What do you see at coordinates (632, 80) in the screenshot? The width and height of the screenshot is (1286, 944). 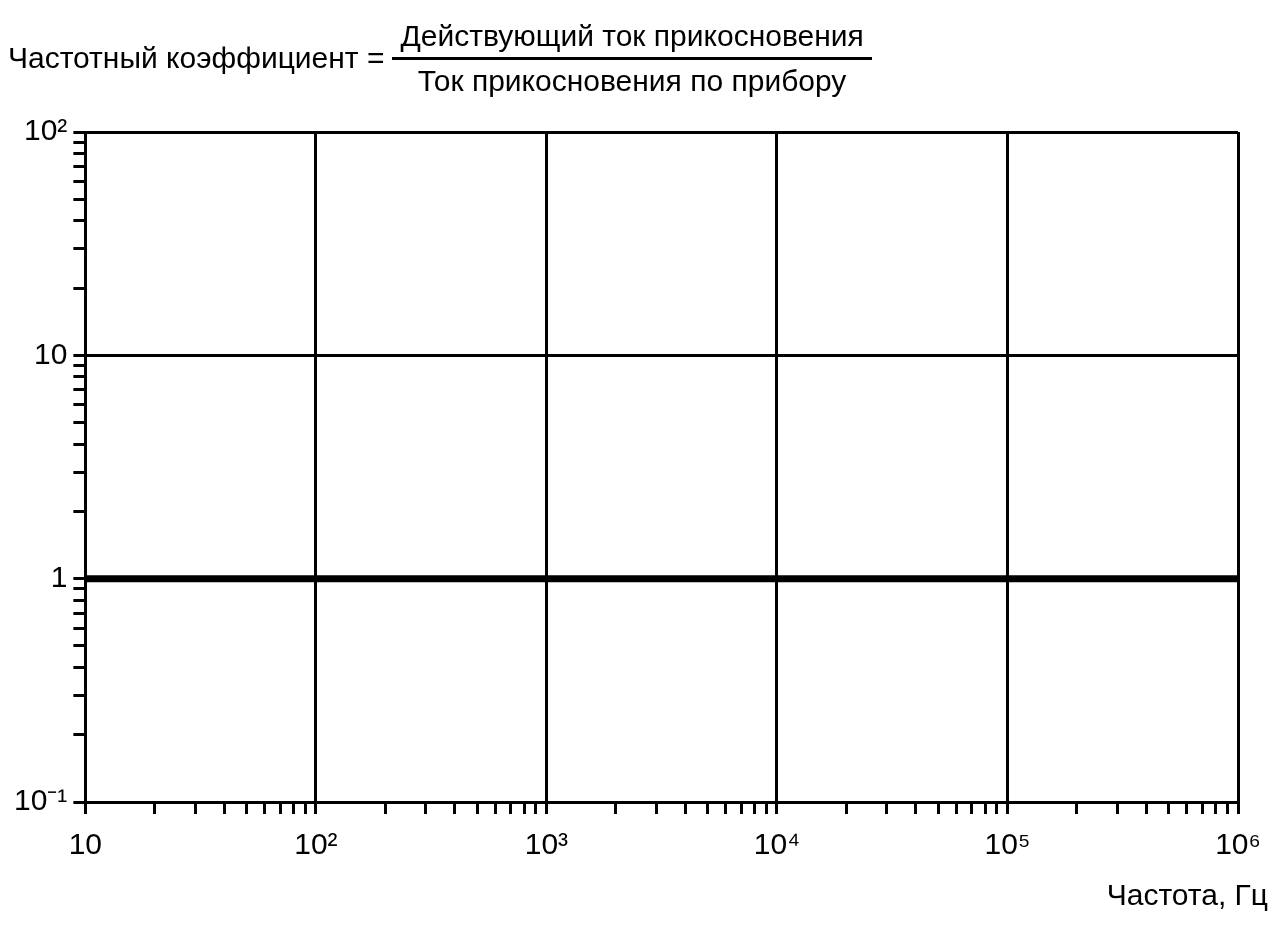 I see `text: Ток прикосновения по прибору` at bounding box center [632, 80].